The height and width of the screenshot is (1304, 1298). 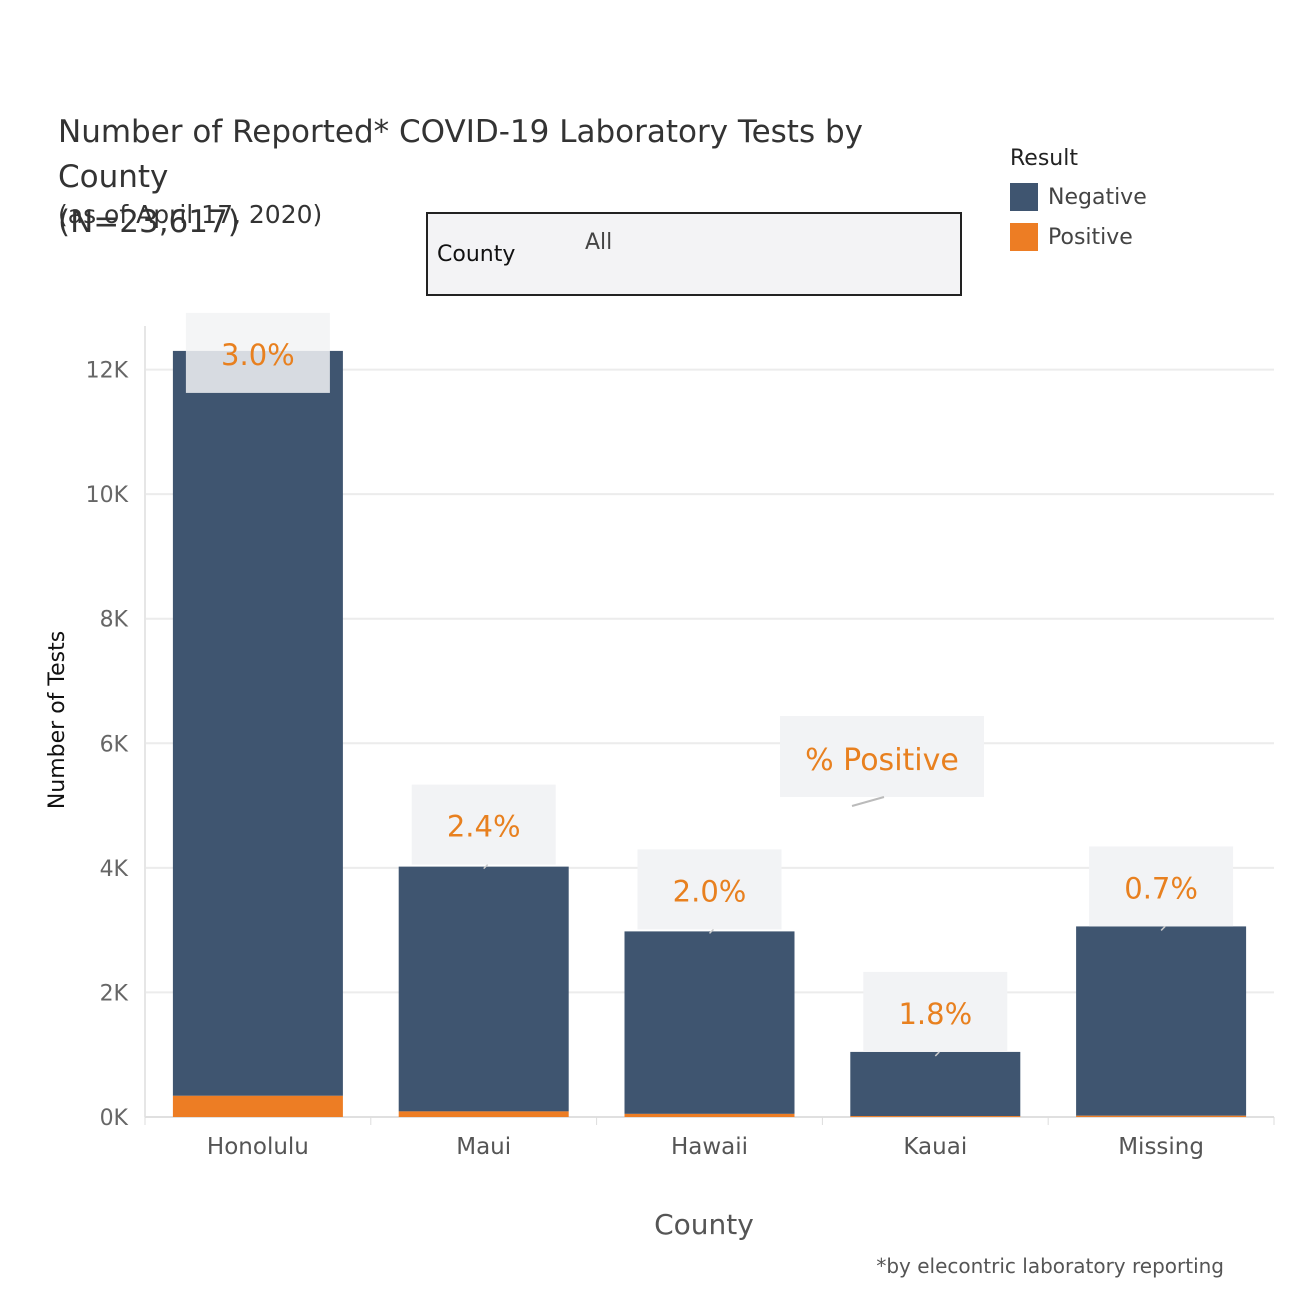 What do you see at coordinates (483, 1147) in the screenshot?
I see `x-tick-label: Maui` at bounding box center [483, 1147].